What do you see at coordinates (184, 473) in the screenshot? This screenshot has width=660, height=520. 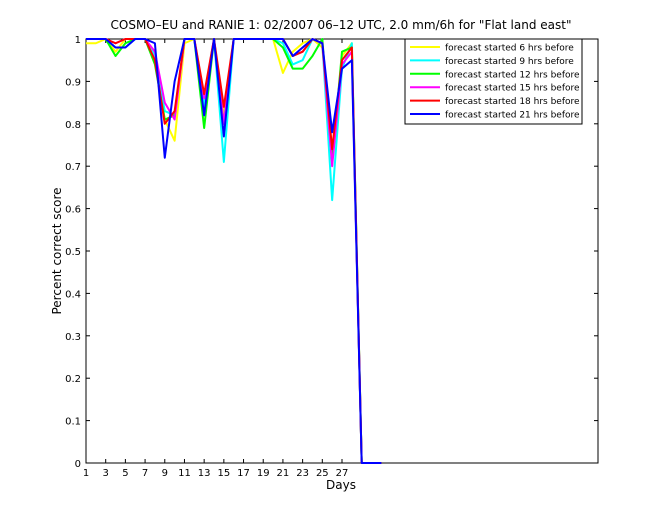 I see `x-tick-label: 11` at bounding box center [184, 473].